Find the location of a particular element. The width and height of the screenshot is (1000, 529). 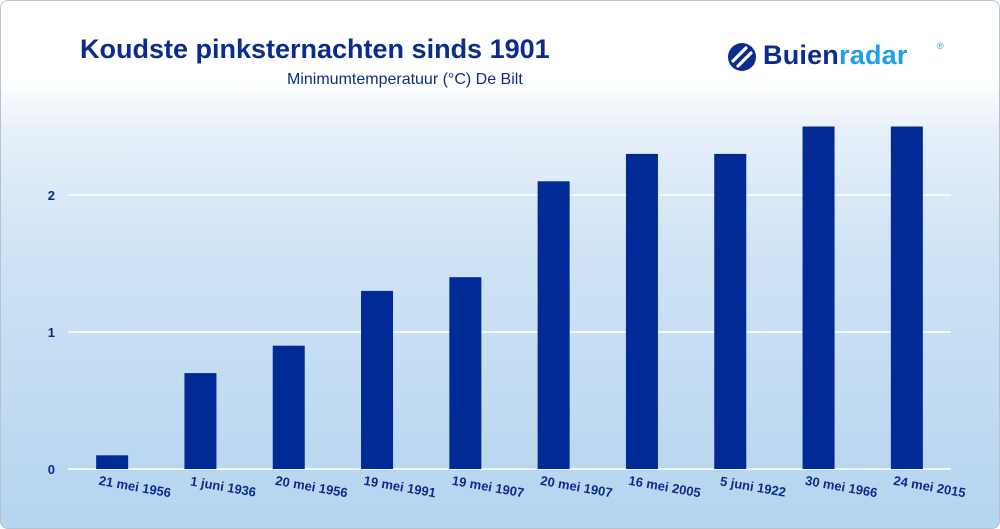

y-tick-label: 0 is located at coordinates (51, 469).